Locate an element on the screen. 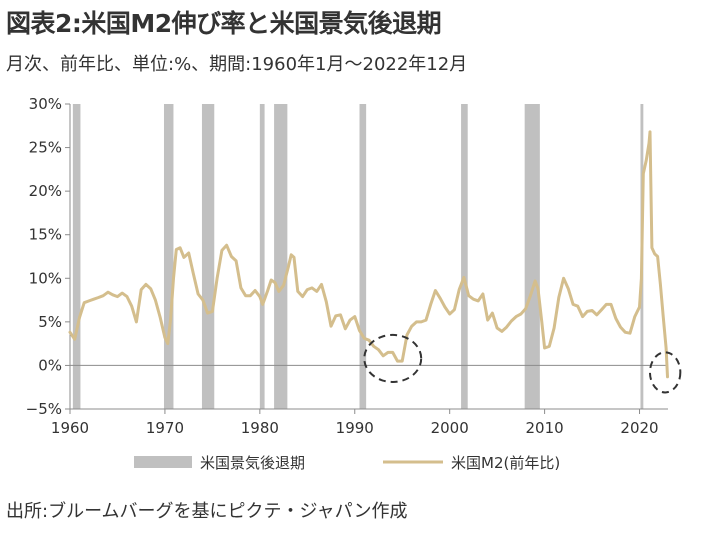  y-axis-ticks: 30% 25% 20% 15% 10% 5% 0% −5% is located at coordinates (48, 256).